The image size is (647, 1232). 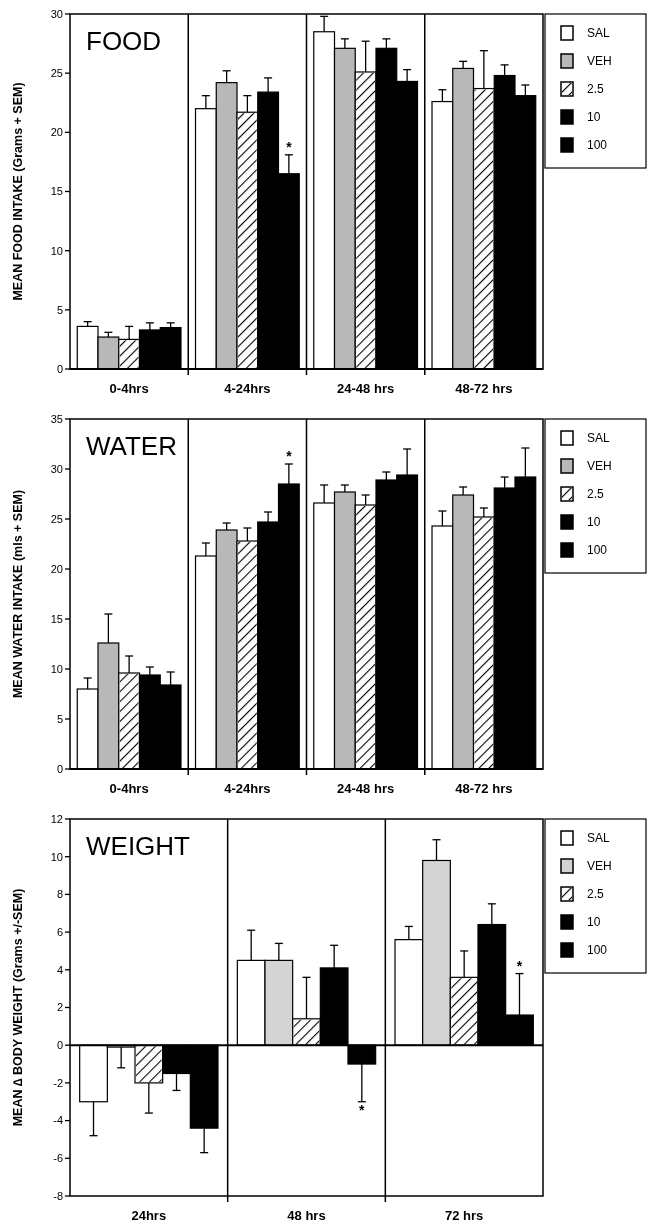 I want to click on y-axis-title: MEAN FOOD INTAKE (Grams + SEM), so click(x=18, y=191).